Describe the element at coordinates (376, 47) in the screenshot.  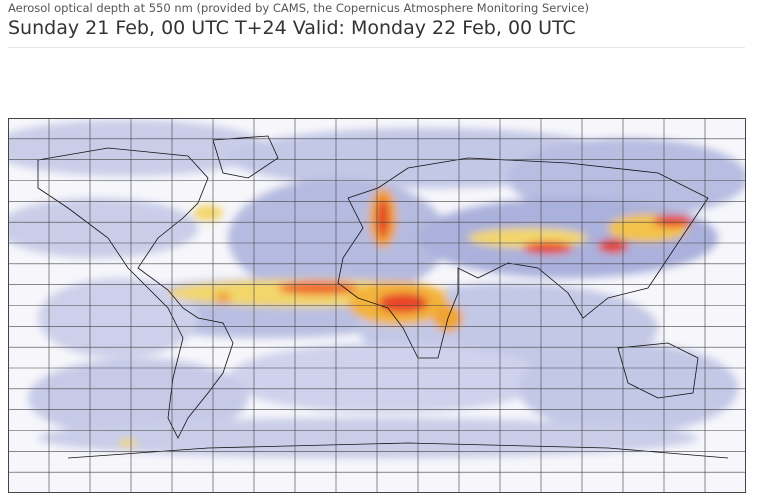
I see `separator` at that location.